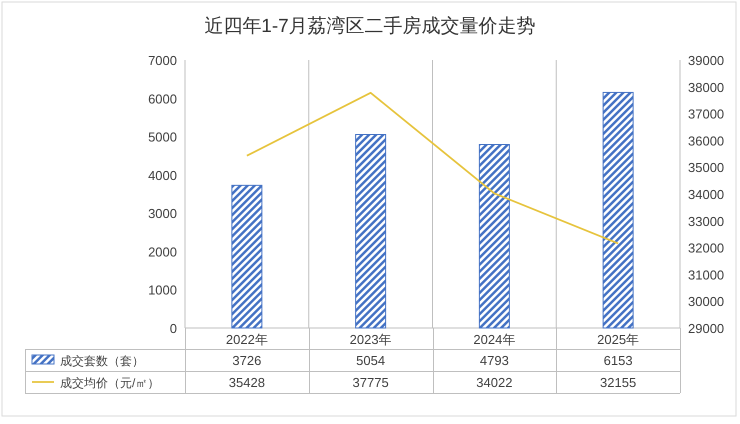  What do you see at coordinates (706, 87) in the screenshot?
I see `y2-tick-label: 38000` at bounding box center [706, 87].